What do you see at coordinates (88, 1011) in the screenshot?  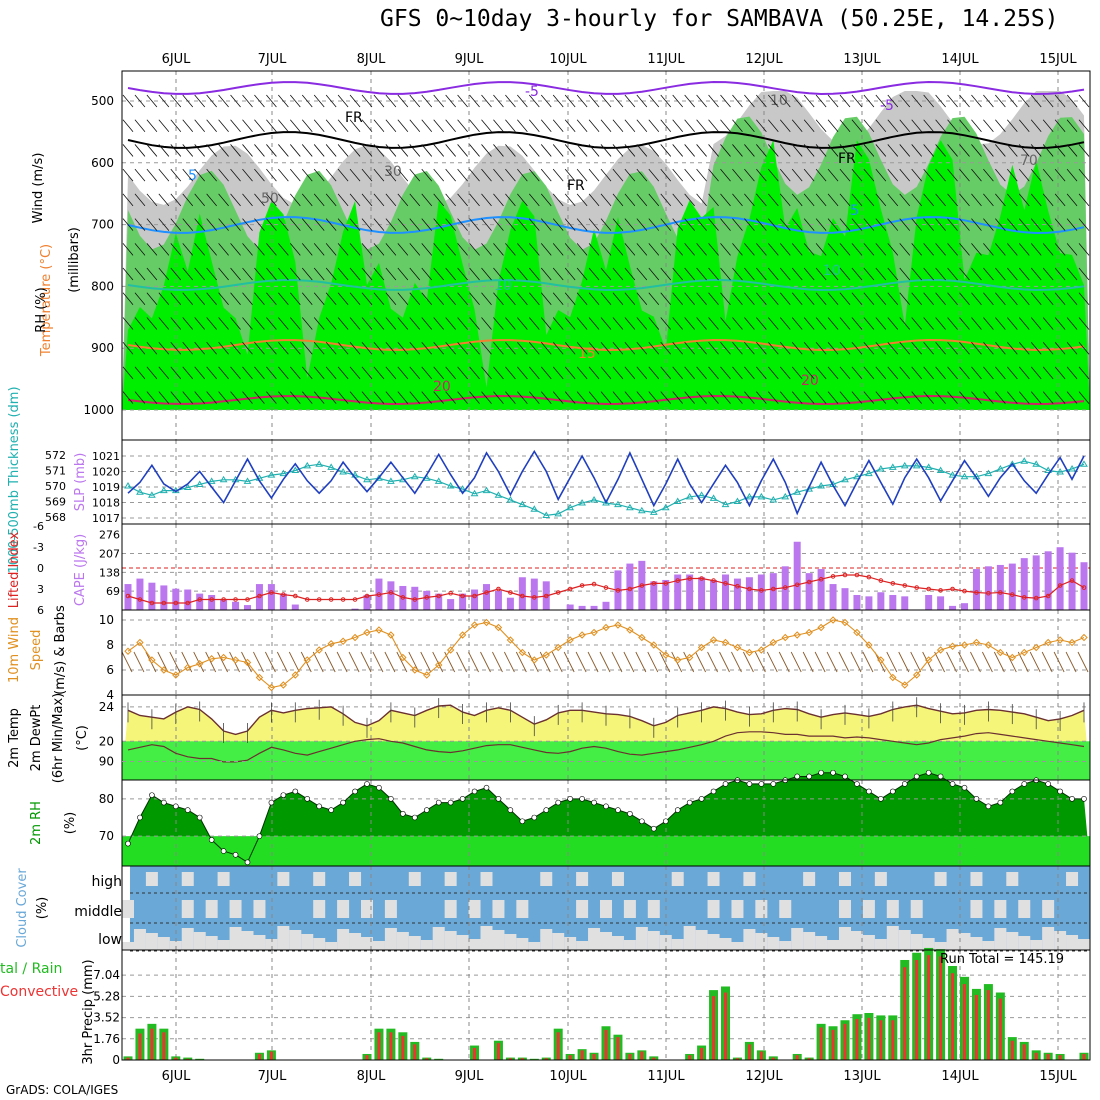 I see `precip-ylabel-unit: 3hr Precip (mm)` at bounding box center [88, 1011].